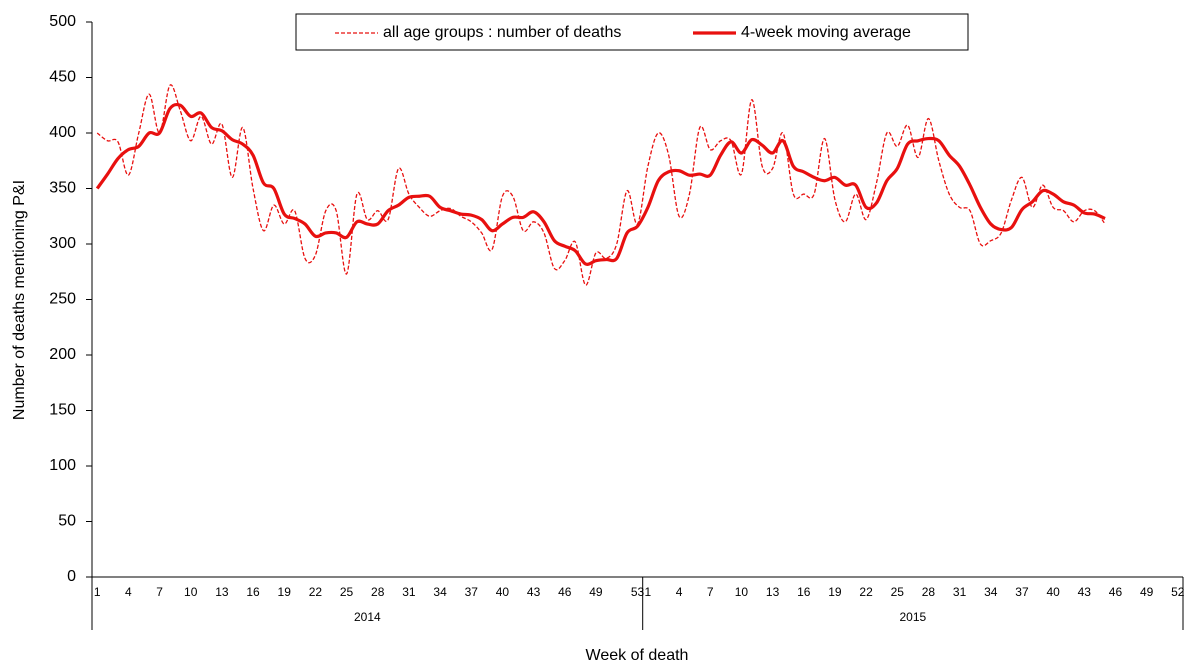 Image resolution: width=1190 pixels, height=666 pixels. Describe the element at coordinates (62, 299) in the screenshot. I see `y-tick-label: 250` at that location.